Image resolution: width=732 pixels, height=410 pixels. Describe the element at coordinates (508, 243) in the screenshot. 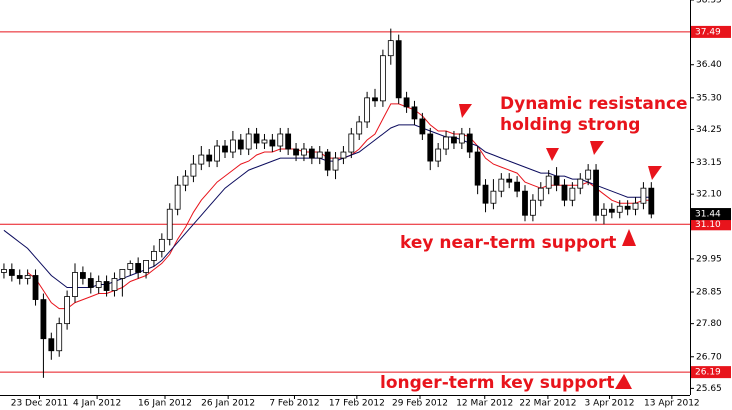

I see `annotation: key near-term support` at that location.